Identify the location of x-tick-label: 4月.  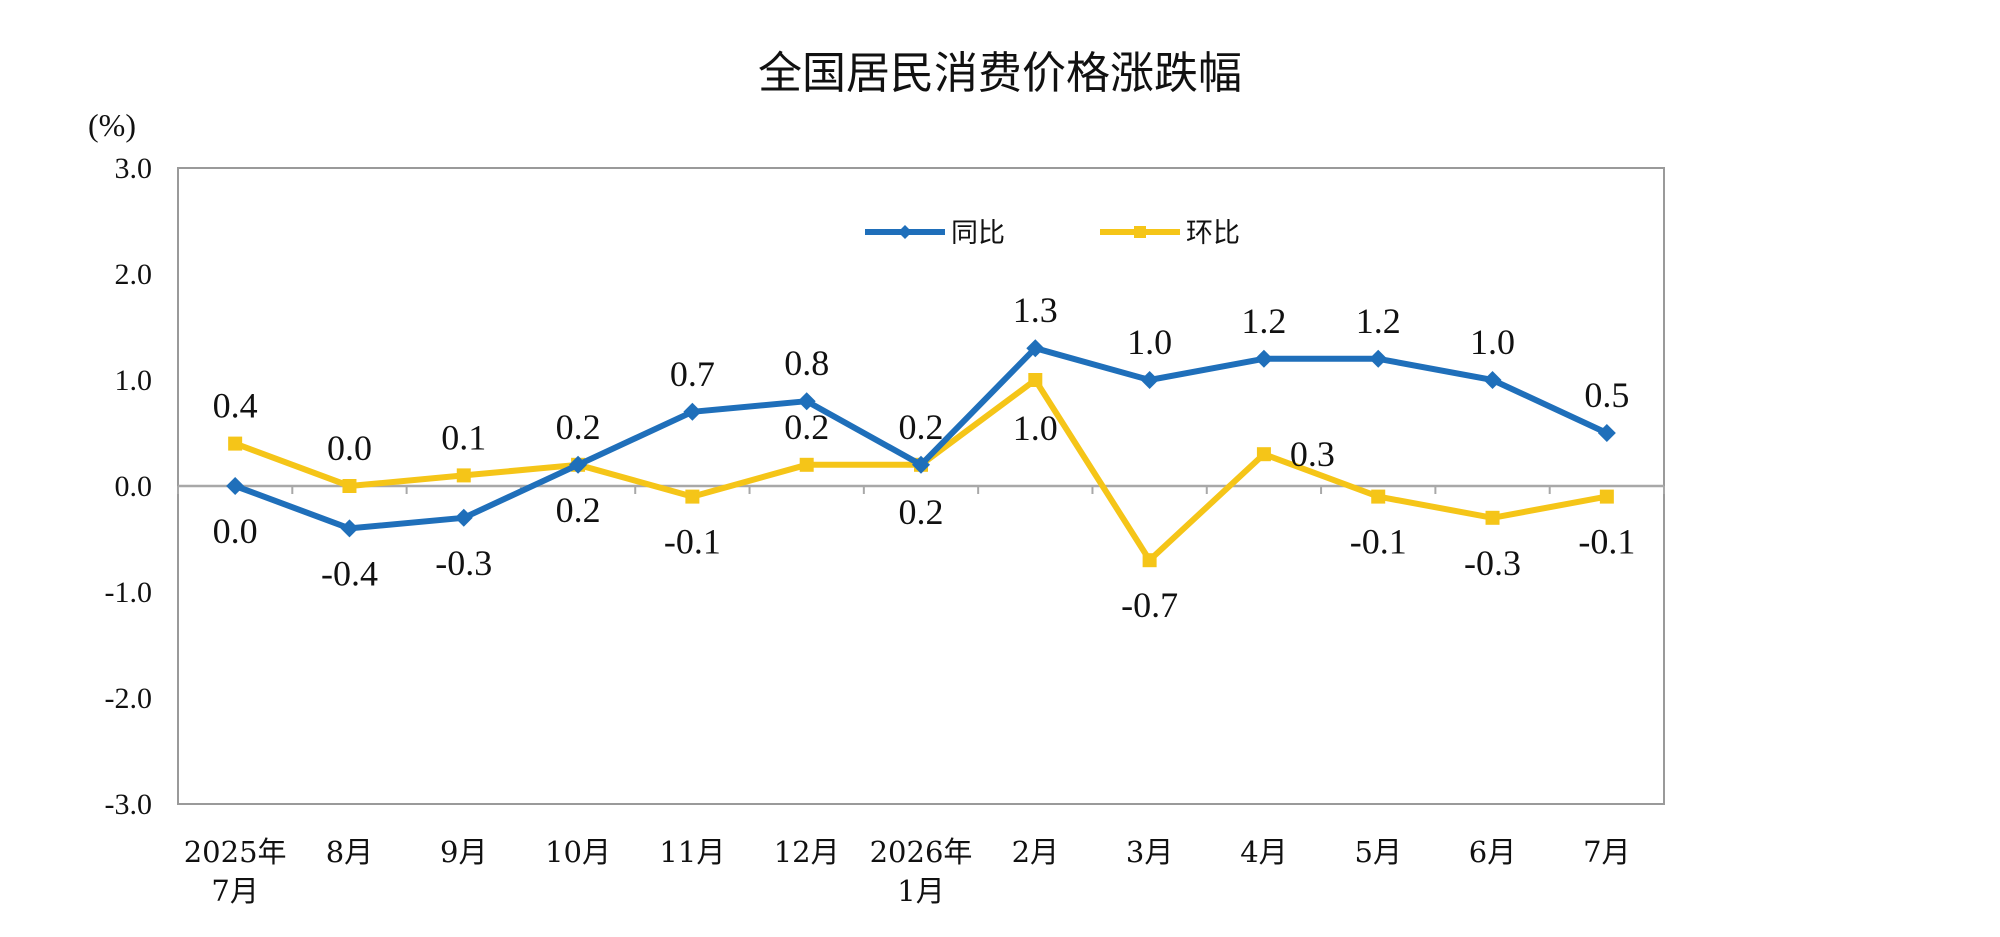
(1263, 852).